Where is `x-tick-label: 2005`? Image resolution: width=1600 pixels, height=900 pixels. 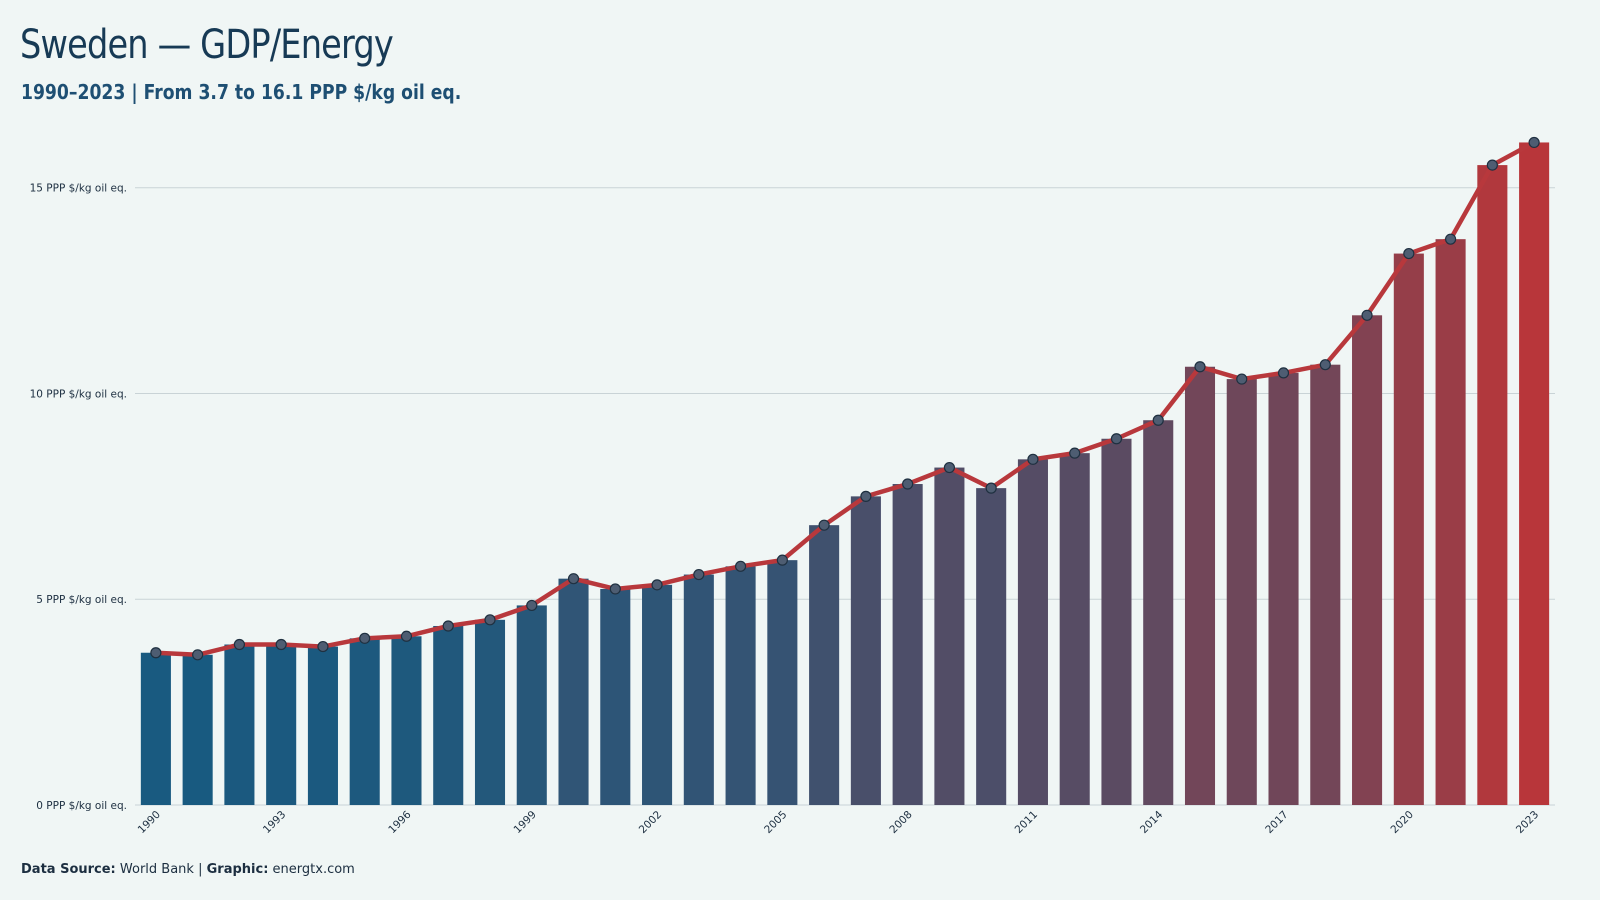
x-tick-label: 2005 is located at coordinates (775, 822).